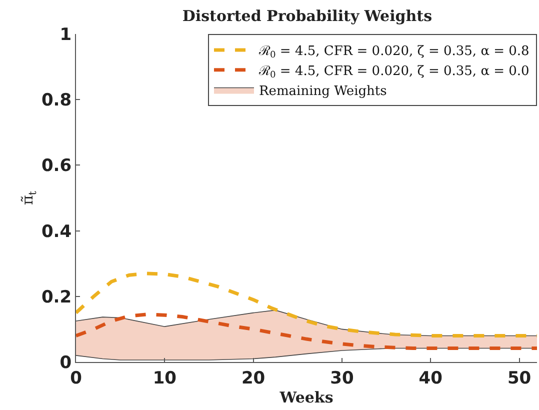  What do you see at coordinates (430, 378) in the screenshot?
I see `x-tick-label: 40` at bounding box center [430, 378].